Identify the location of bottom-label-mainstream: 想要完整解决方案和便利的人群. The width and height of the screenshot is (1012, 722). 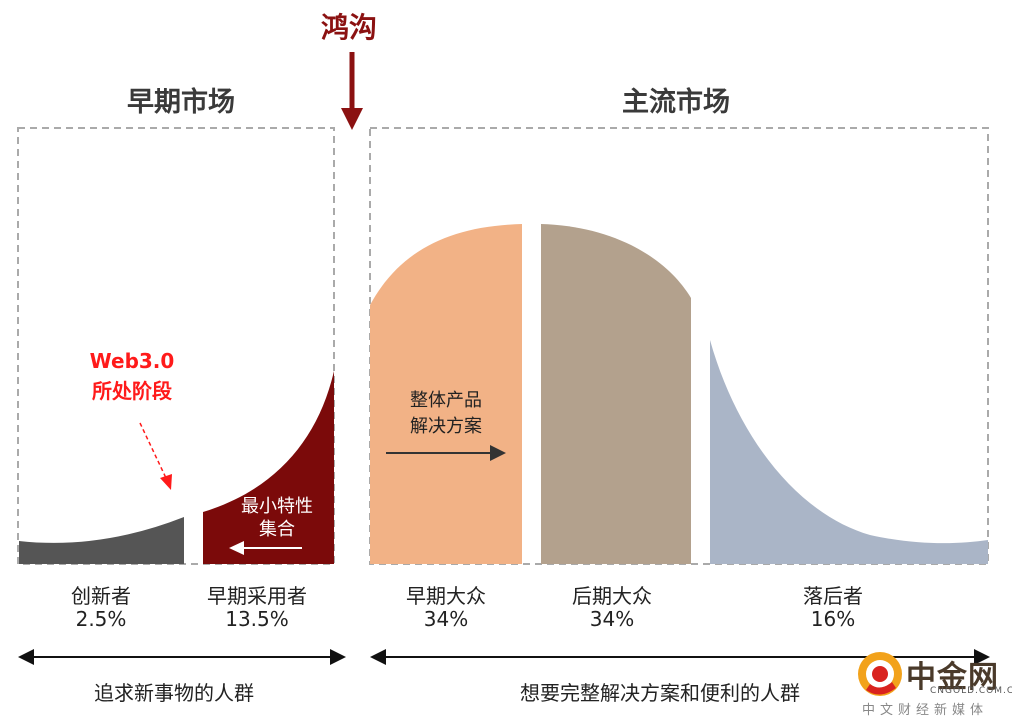
(660, 693).